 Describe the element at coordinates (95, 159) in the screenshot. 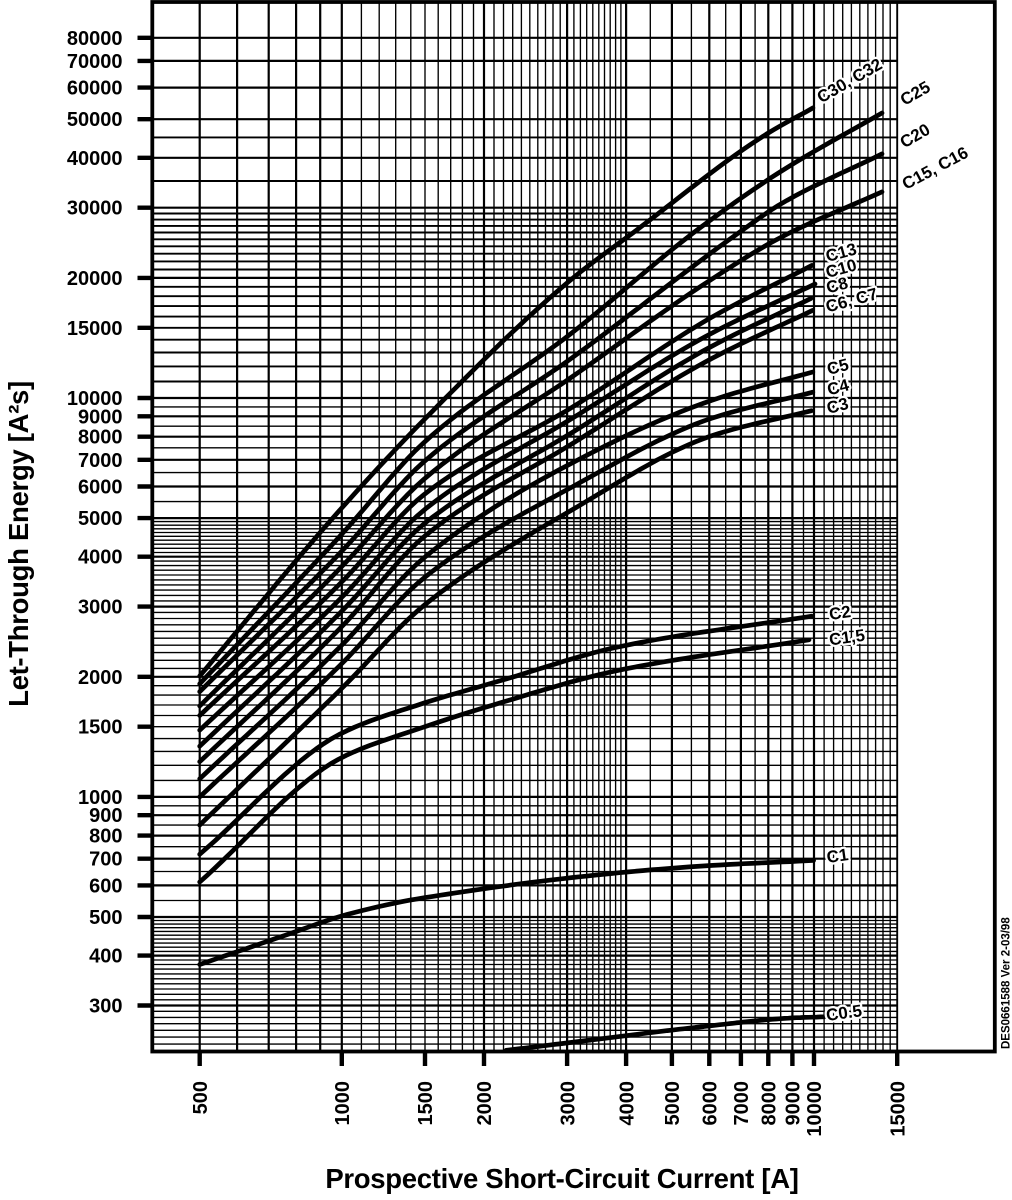

I see `svg-text: 40000` at that location.